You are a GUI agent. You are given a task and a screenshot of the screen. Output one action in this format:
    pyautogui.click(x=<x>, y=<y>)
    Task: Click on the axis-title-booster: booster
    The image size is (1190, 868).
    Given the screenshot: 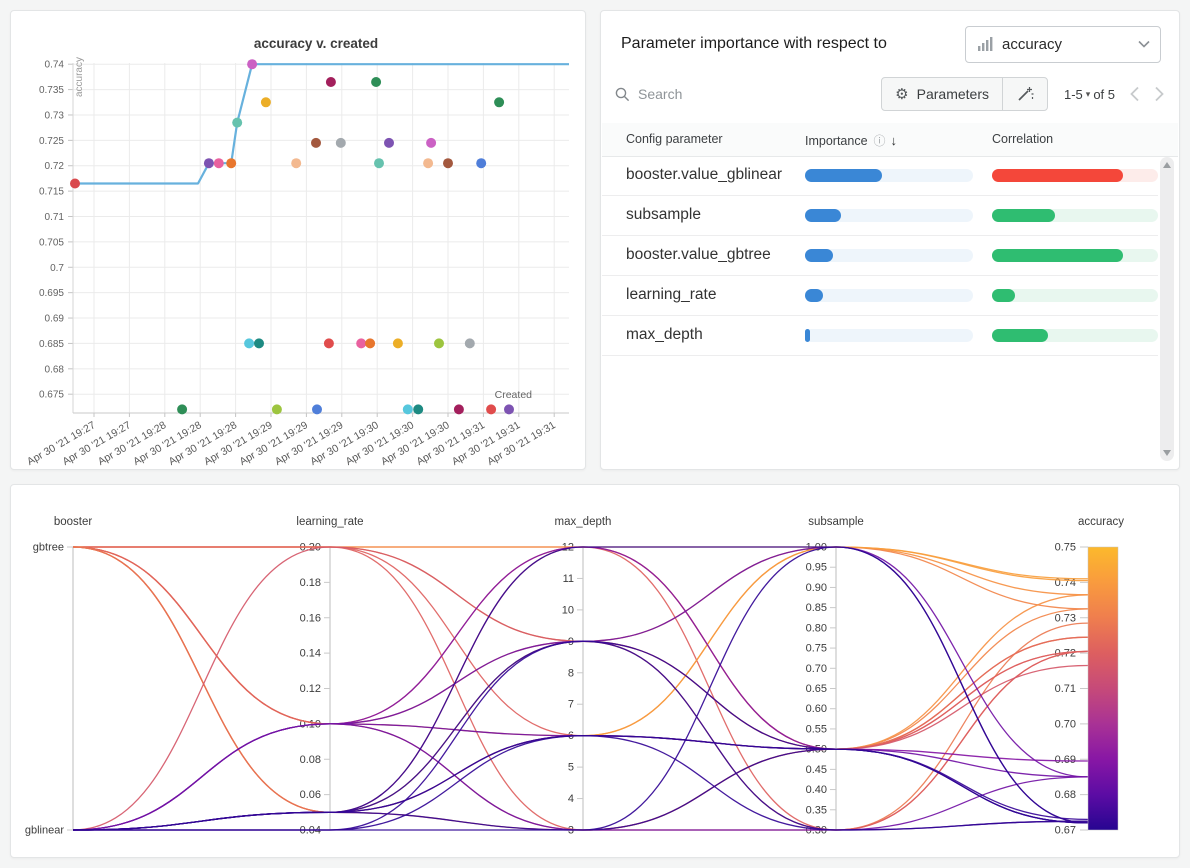 What is the action you would take?
    pyautogui.click(x=73, y=522)
    